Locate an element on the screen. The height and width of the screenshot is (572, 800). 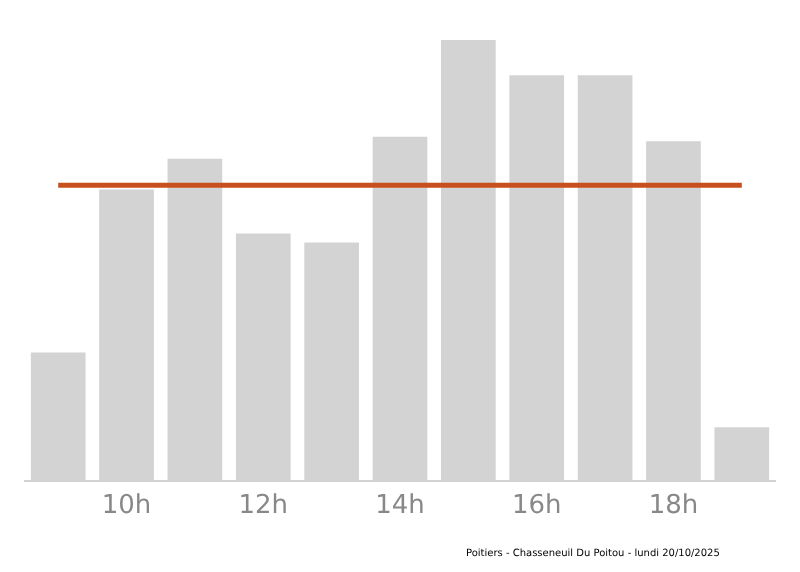
x-tick-label: 12h is located at coordinates (263, 506).